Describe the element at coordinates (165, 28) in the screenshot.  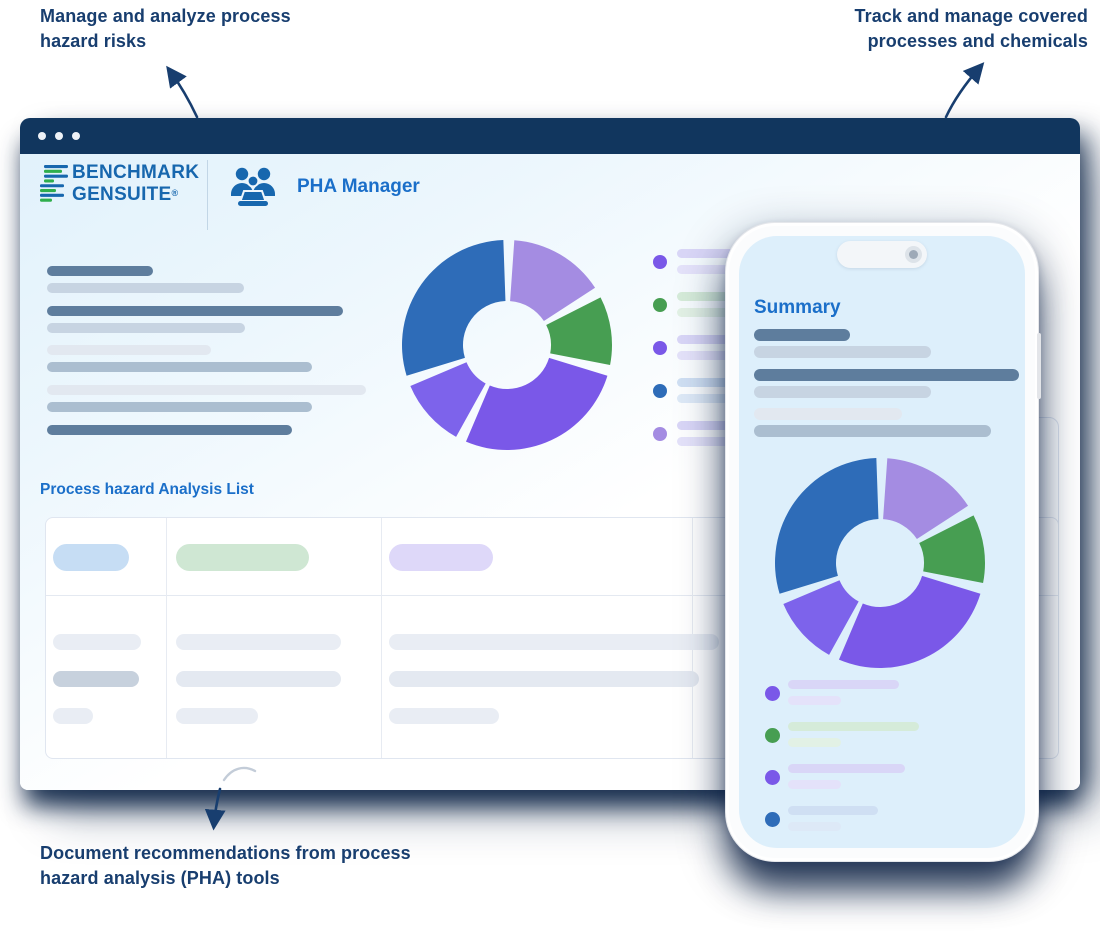
I see `caption-top-left: Manage and analyze process hazard risks` at that location.